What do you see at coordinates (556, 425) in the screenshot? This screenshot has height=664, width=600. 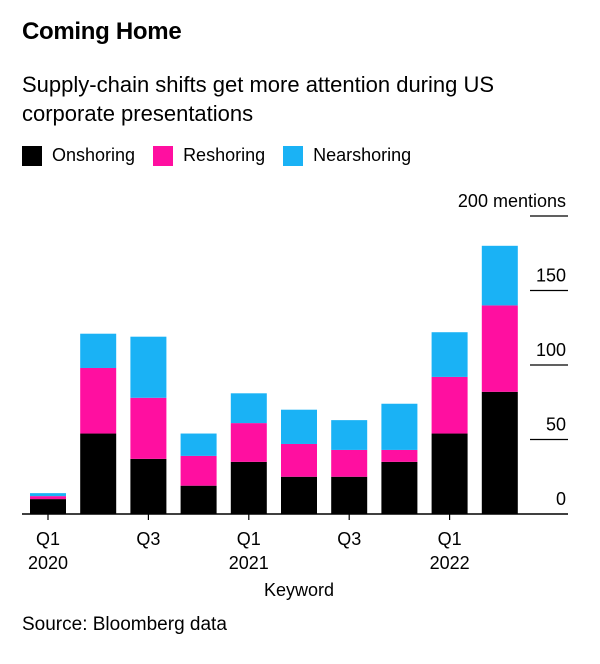 I see `y-tick-label-50: 50` at bounding box center [556, 425].